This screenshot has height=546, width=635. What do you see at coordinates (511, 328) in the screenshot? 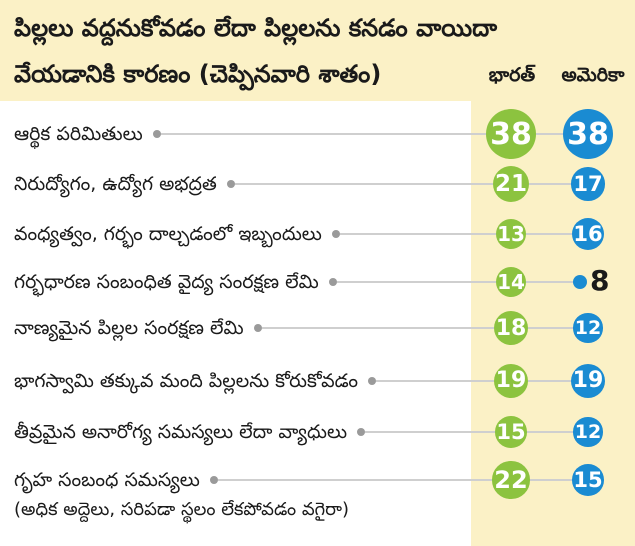
I see `india-value-bubble: 18` at bounding box center [511, 328].